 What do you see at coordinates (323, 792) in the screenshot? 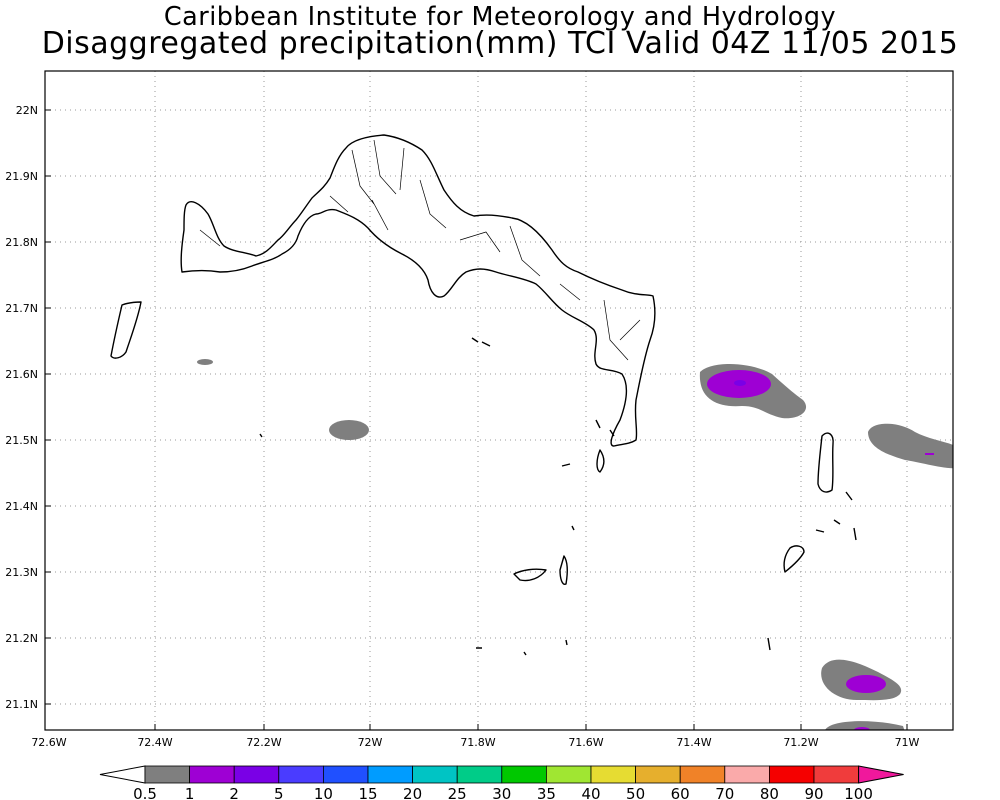
I see `colorbar-label: 10` at bounding box center [323, 792].